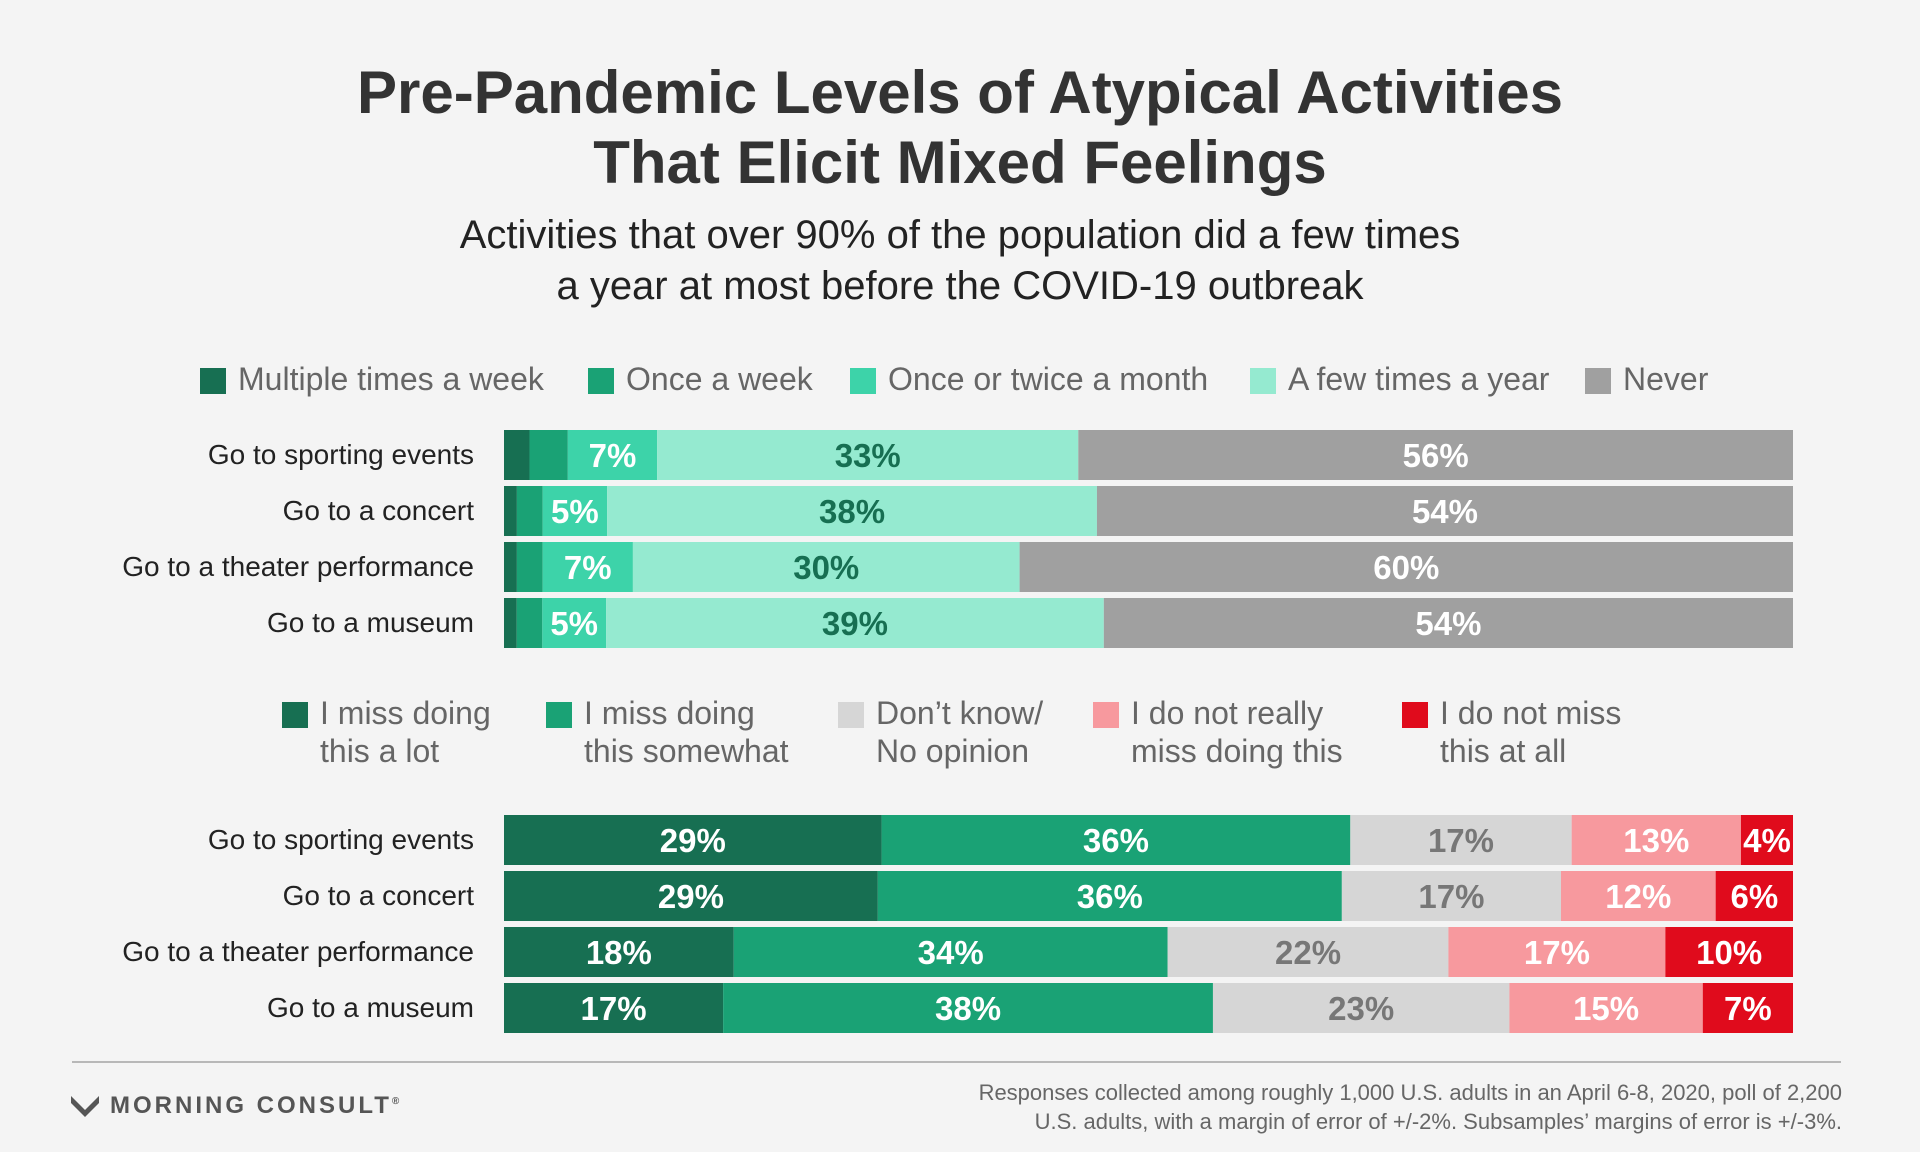 The height and width of the screenshot is (1152, 1920). Describe the element at coordinates (686, 751) in the screenshot. I see `legend-label: this somewhat` at that location.